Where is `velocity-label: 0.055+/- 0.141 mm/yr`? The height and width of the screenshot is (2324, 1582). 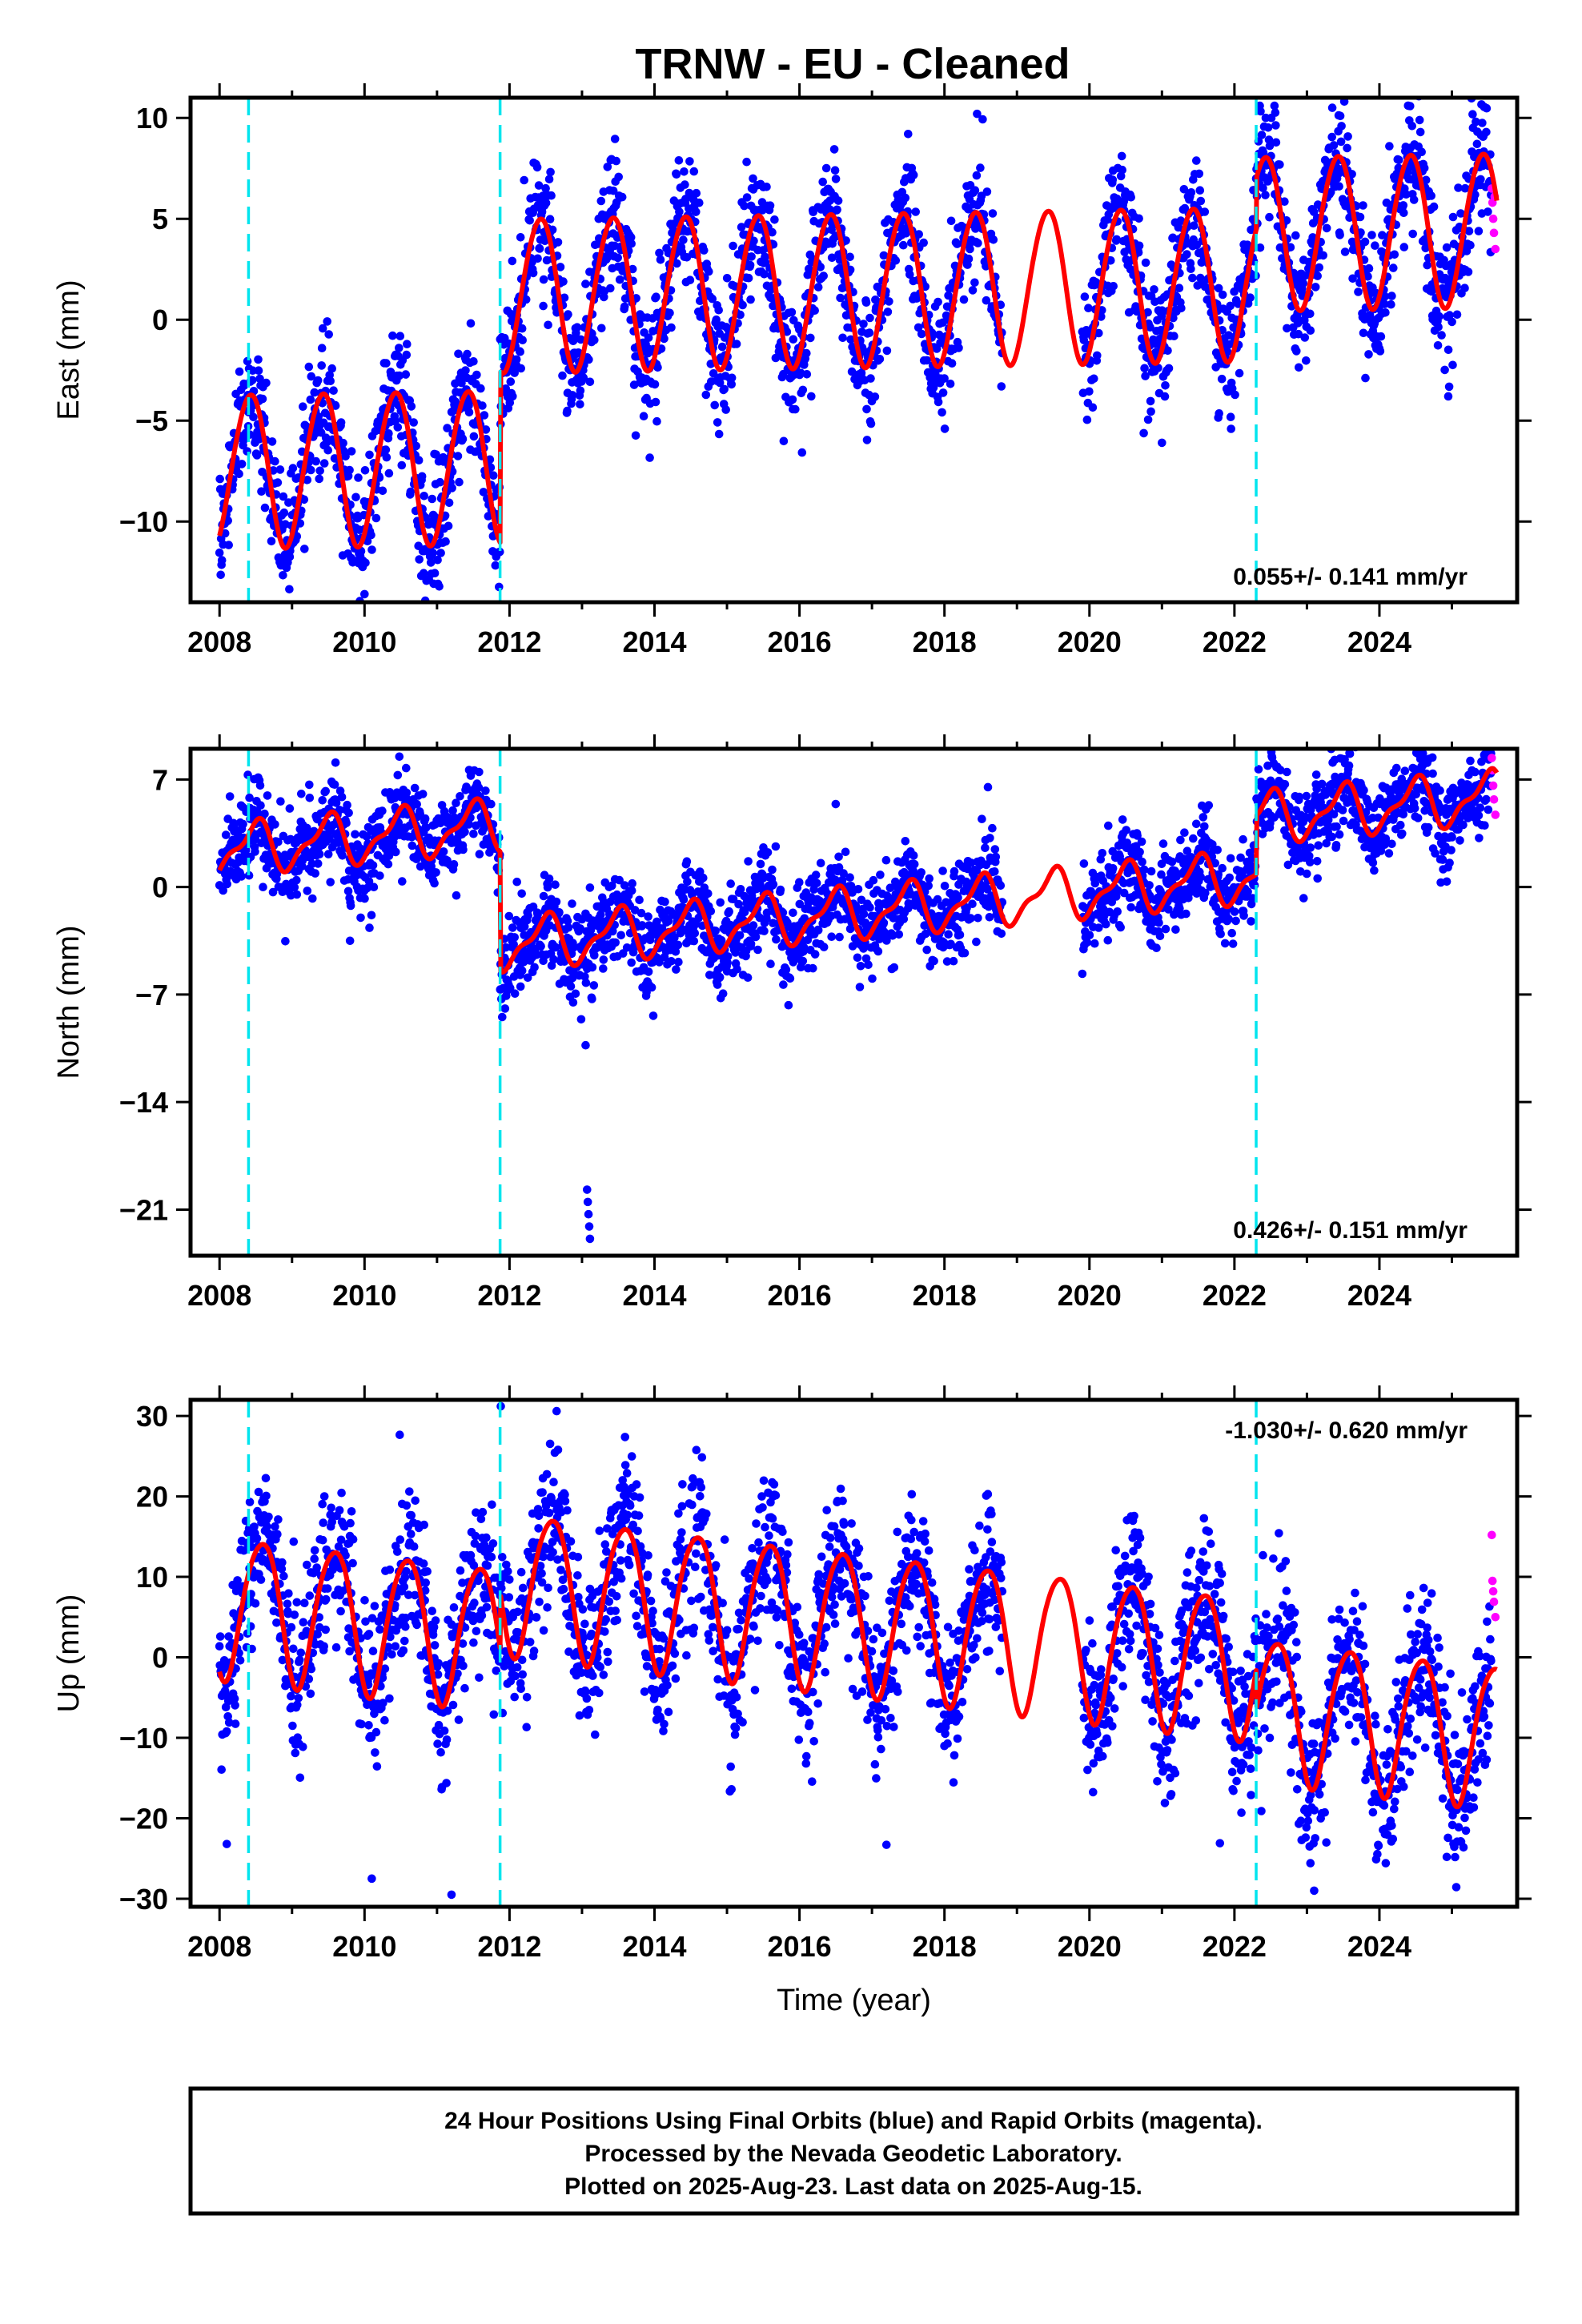
velocity-label: 0.055+/- 0.141 mm/yr is located at coordinates (1351, 577).